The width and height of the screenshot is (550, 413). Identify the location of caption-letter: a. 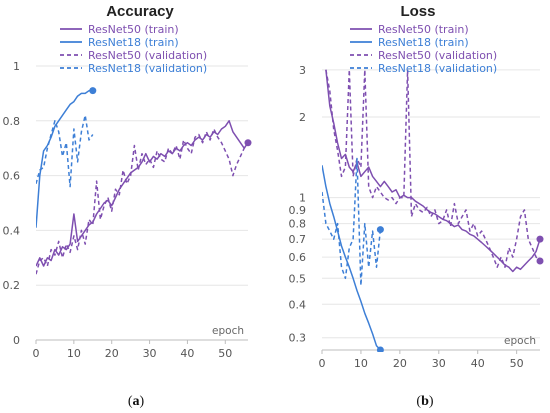
(136, 401).